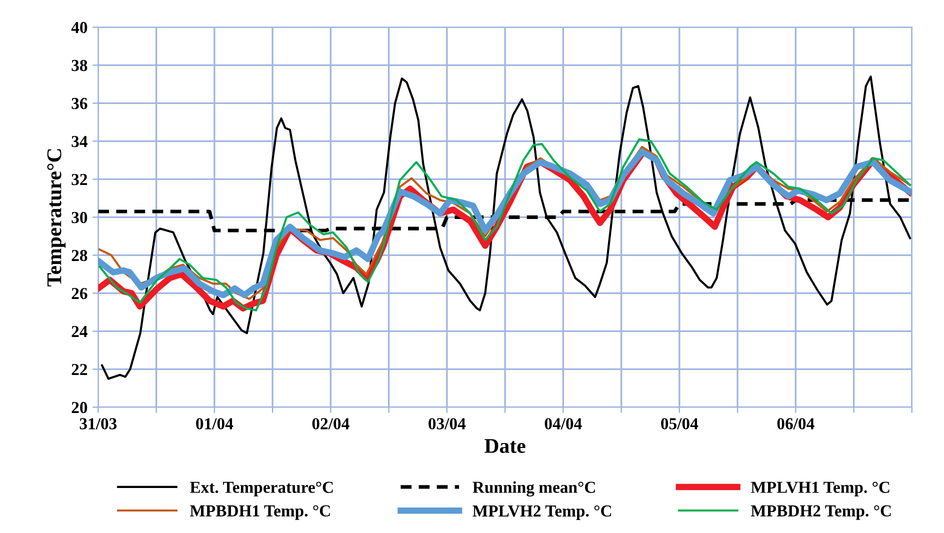 This screenshot has width=944, height=533. Describe the element at coordinates (820, 512) in the screenshot. I see `legend-label: MPBDH2 Temp. °C` at that location.